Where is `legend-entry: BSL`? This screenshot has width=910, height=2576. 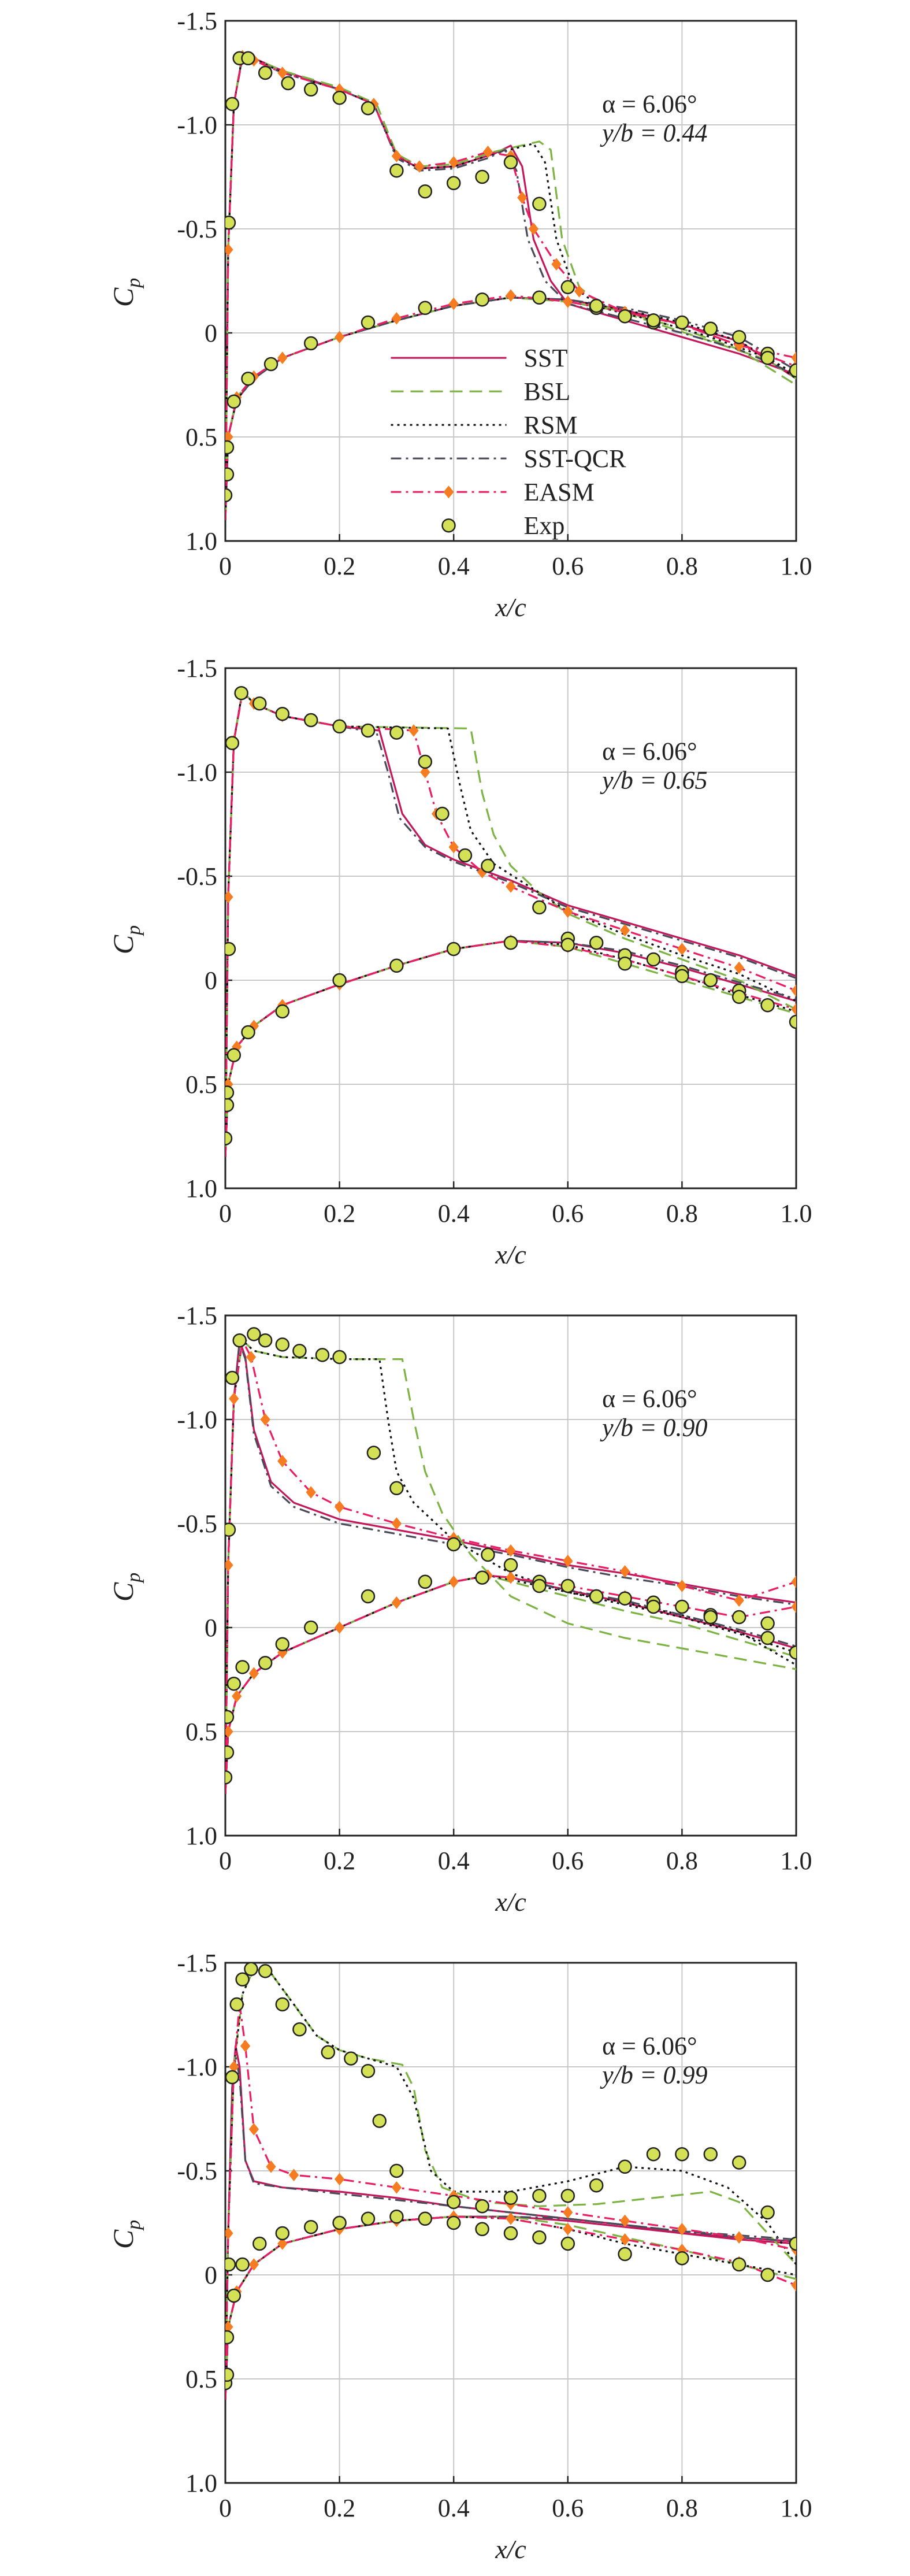 legend-entry: BSL is located at coordinates (480, 391).